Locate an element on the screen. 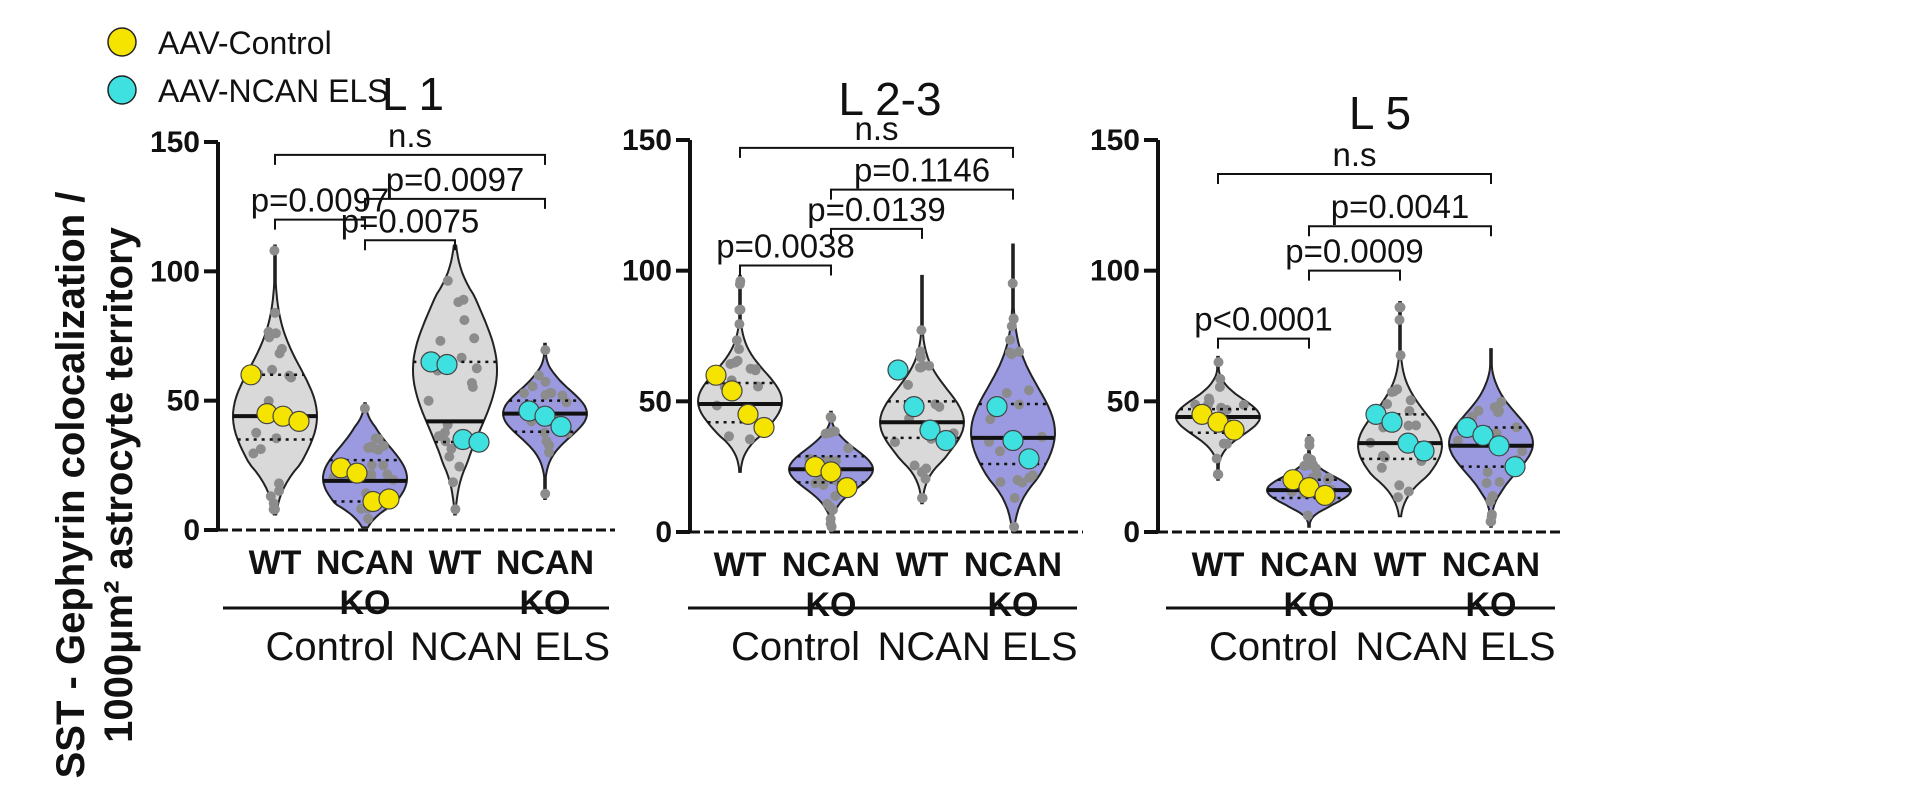 The width and height of the screenshot is (1920, 808). significance-label: p=0.0041 is located at coordinates (1400, 206).